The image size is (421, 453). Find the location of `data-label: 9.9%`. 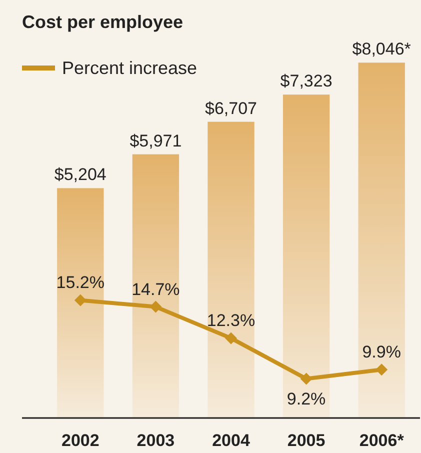

data-label: 9.9% is located at coordinates (381, 352).